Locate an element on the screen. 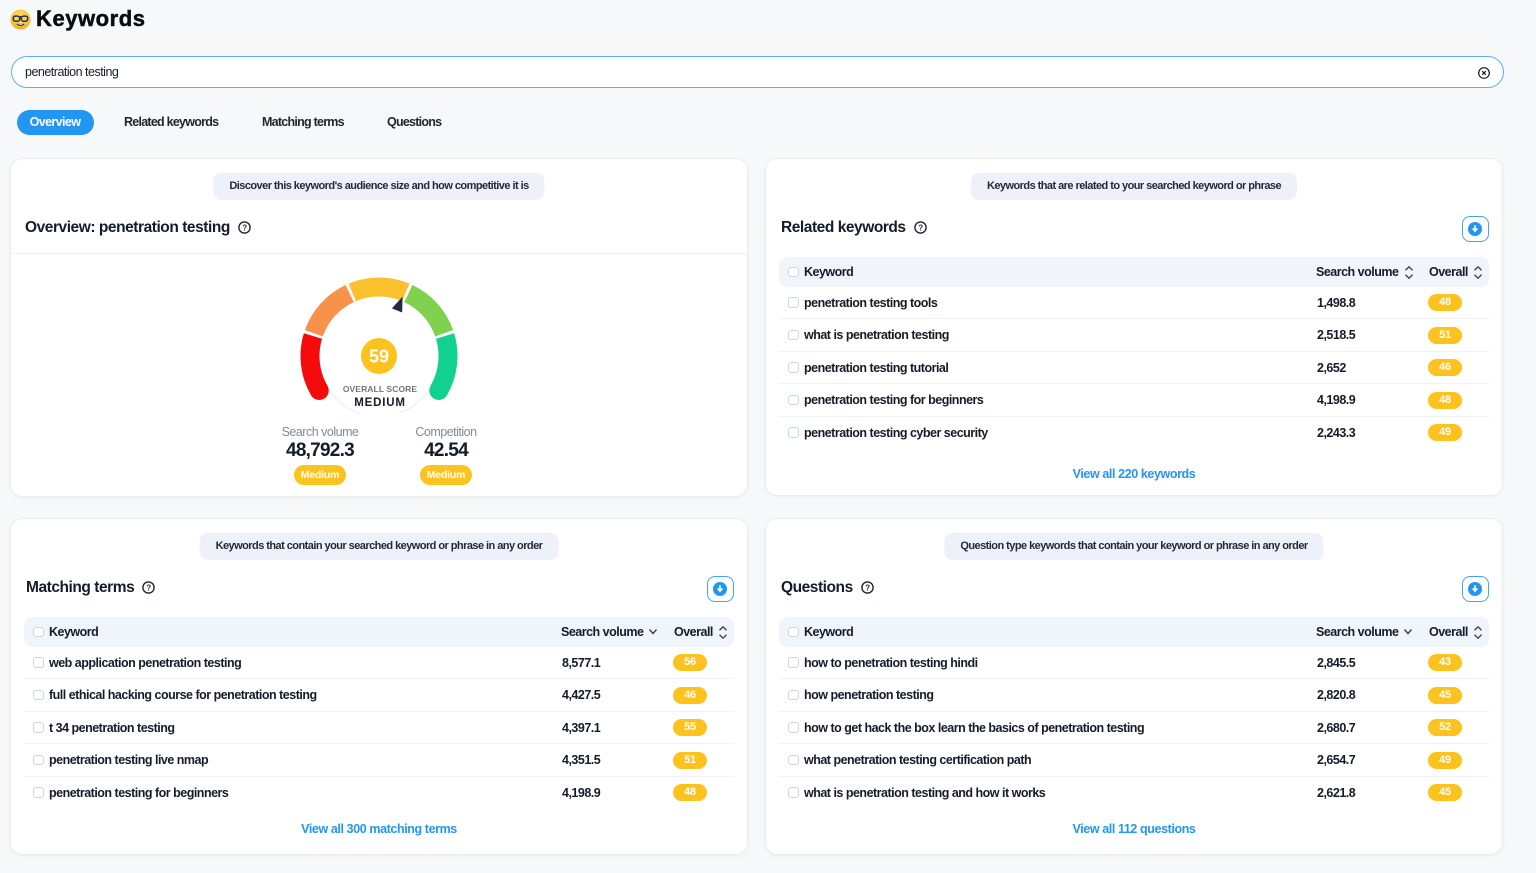 This screenshot has width=1536, height=873. svg-text: 59 is located at coordinates (379, 357).